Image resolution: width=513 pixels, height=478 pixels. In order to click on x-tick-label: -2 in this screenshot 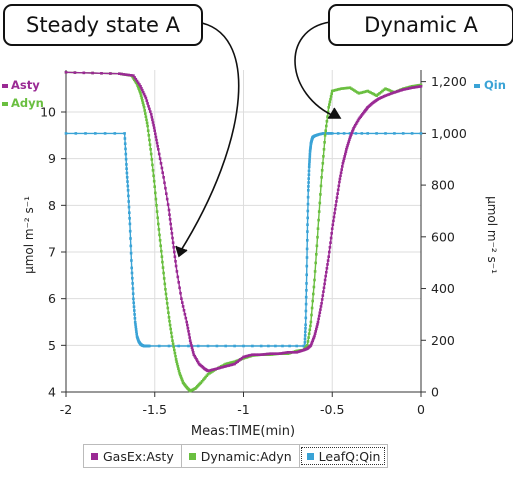, I will do `click(66, 409)`.